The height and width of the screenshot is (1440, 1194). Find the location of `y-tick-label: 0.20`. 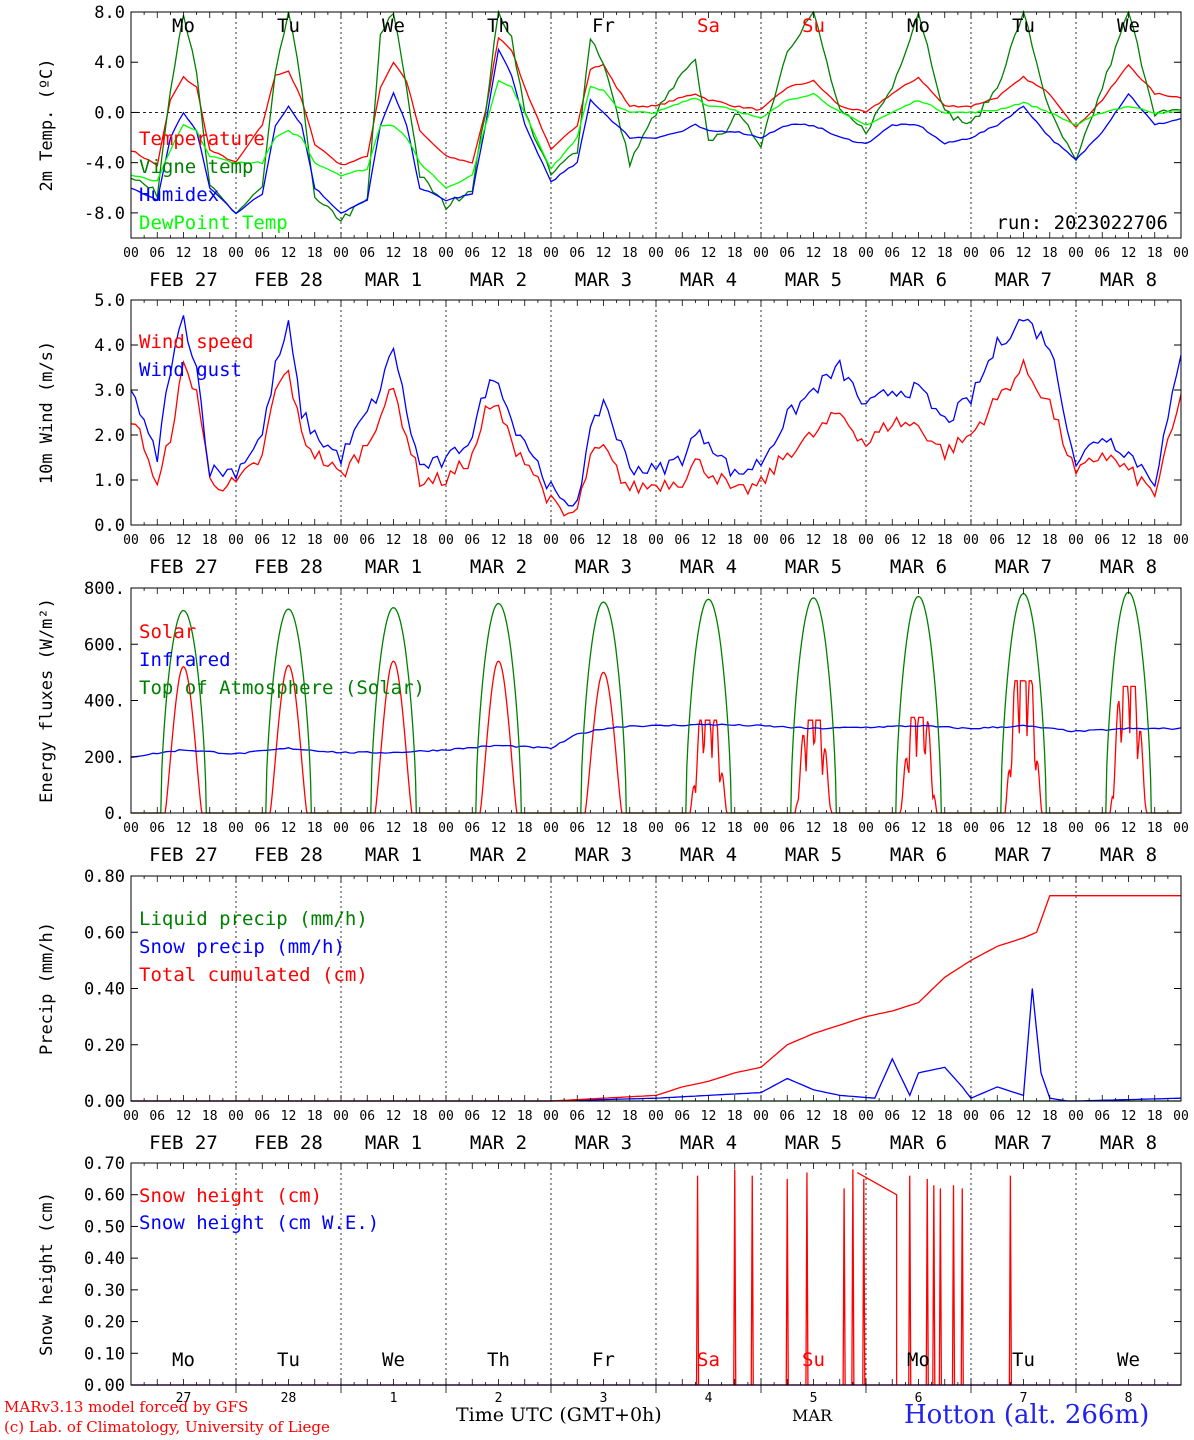

y-tick-label: 0.20 is located at coordinates (104, 1046).